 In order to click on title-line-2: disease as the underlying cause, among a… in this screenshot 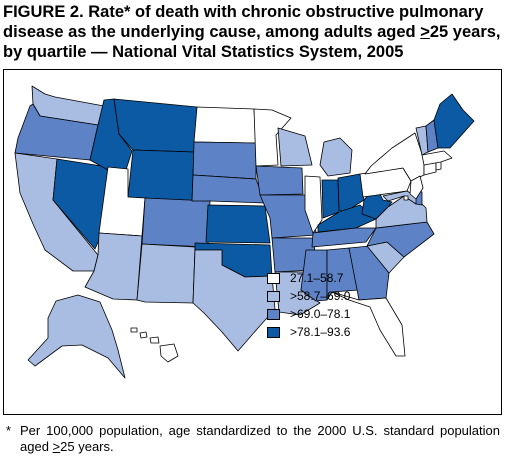, I will do `click(252, 32)`.